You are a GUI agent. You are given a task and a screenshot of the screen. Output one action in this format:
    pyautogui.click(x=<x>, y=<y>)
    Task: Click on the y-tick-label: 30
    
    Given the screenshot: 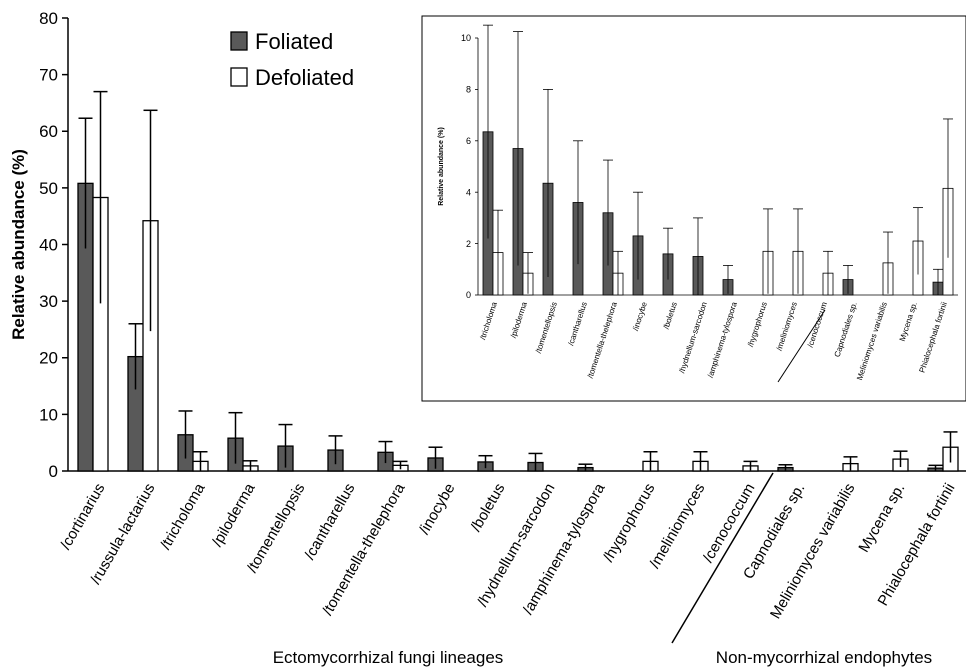 What is the action you would take?
    pyautogui.click(x=48, y=301)
    